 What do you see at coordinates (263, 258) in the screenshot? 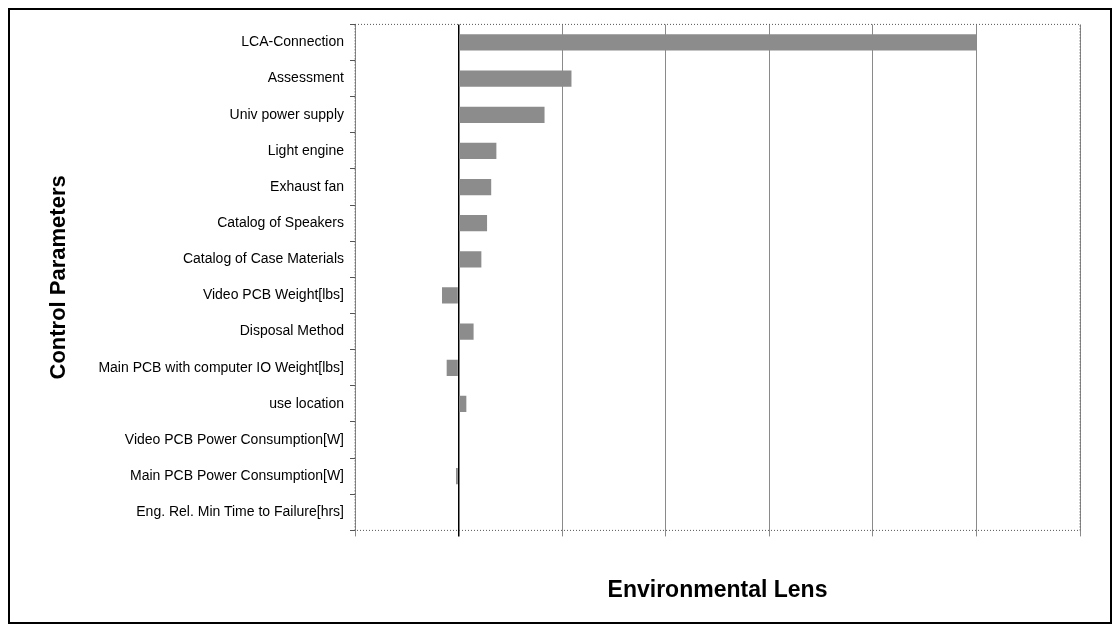
I see `y-tick-label: Catalog of Case Materials` at bounding box center [263, 258].